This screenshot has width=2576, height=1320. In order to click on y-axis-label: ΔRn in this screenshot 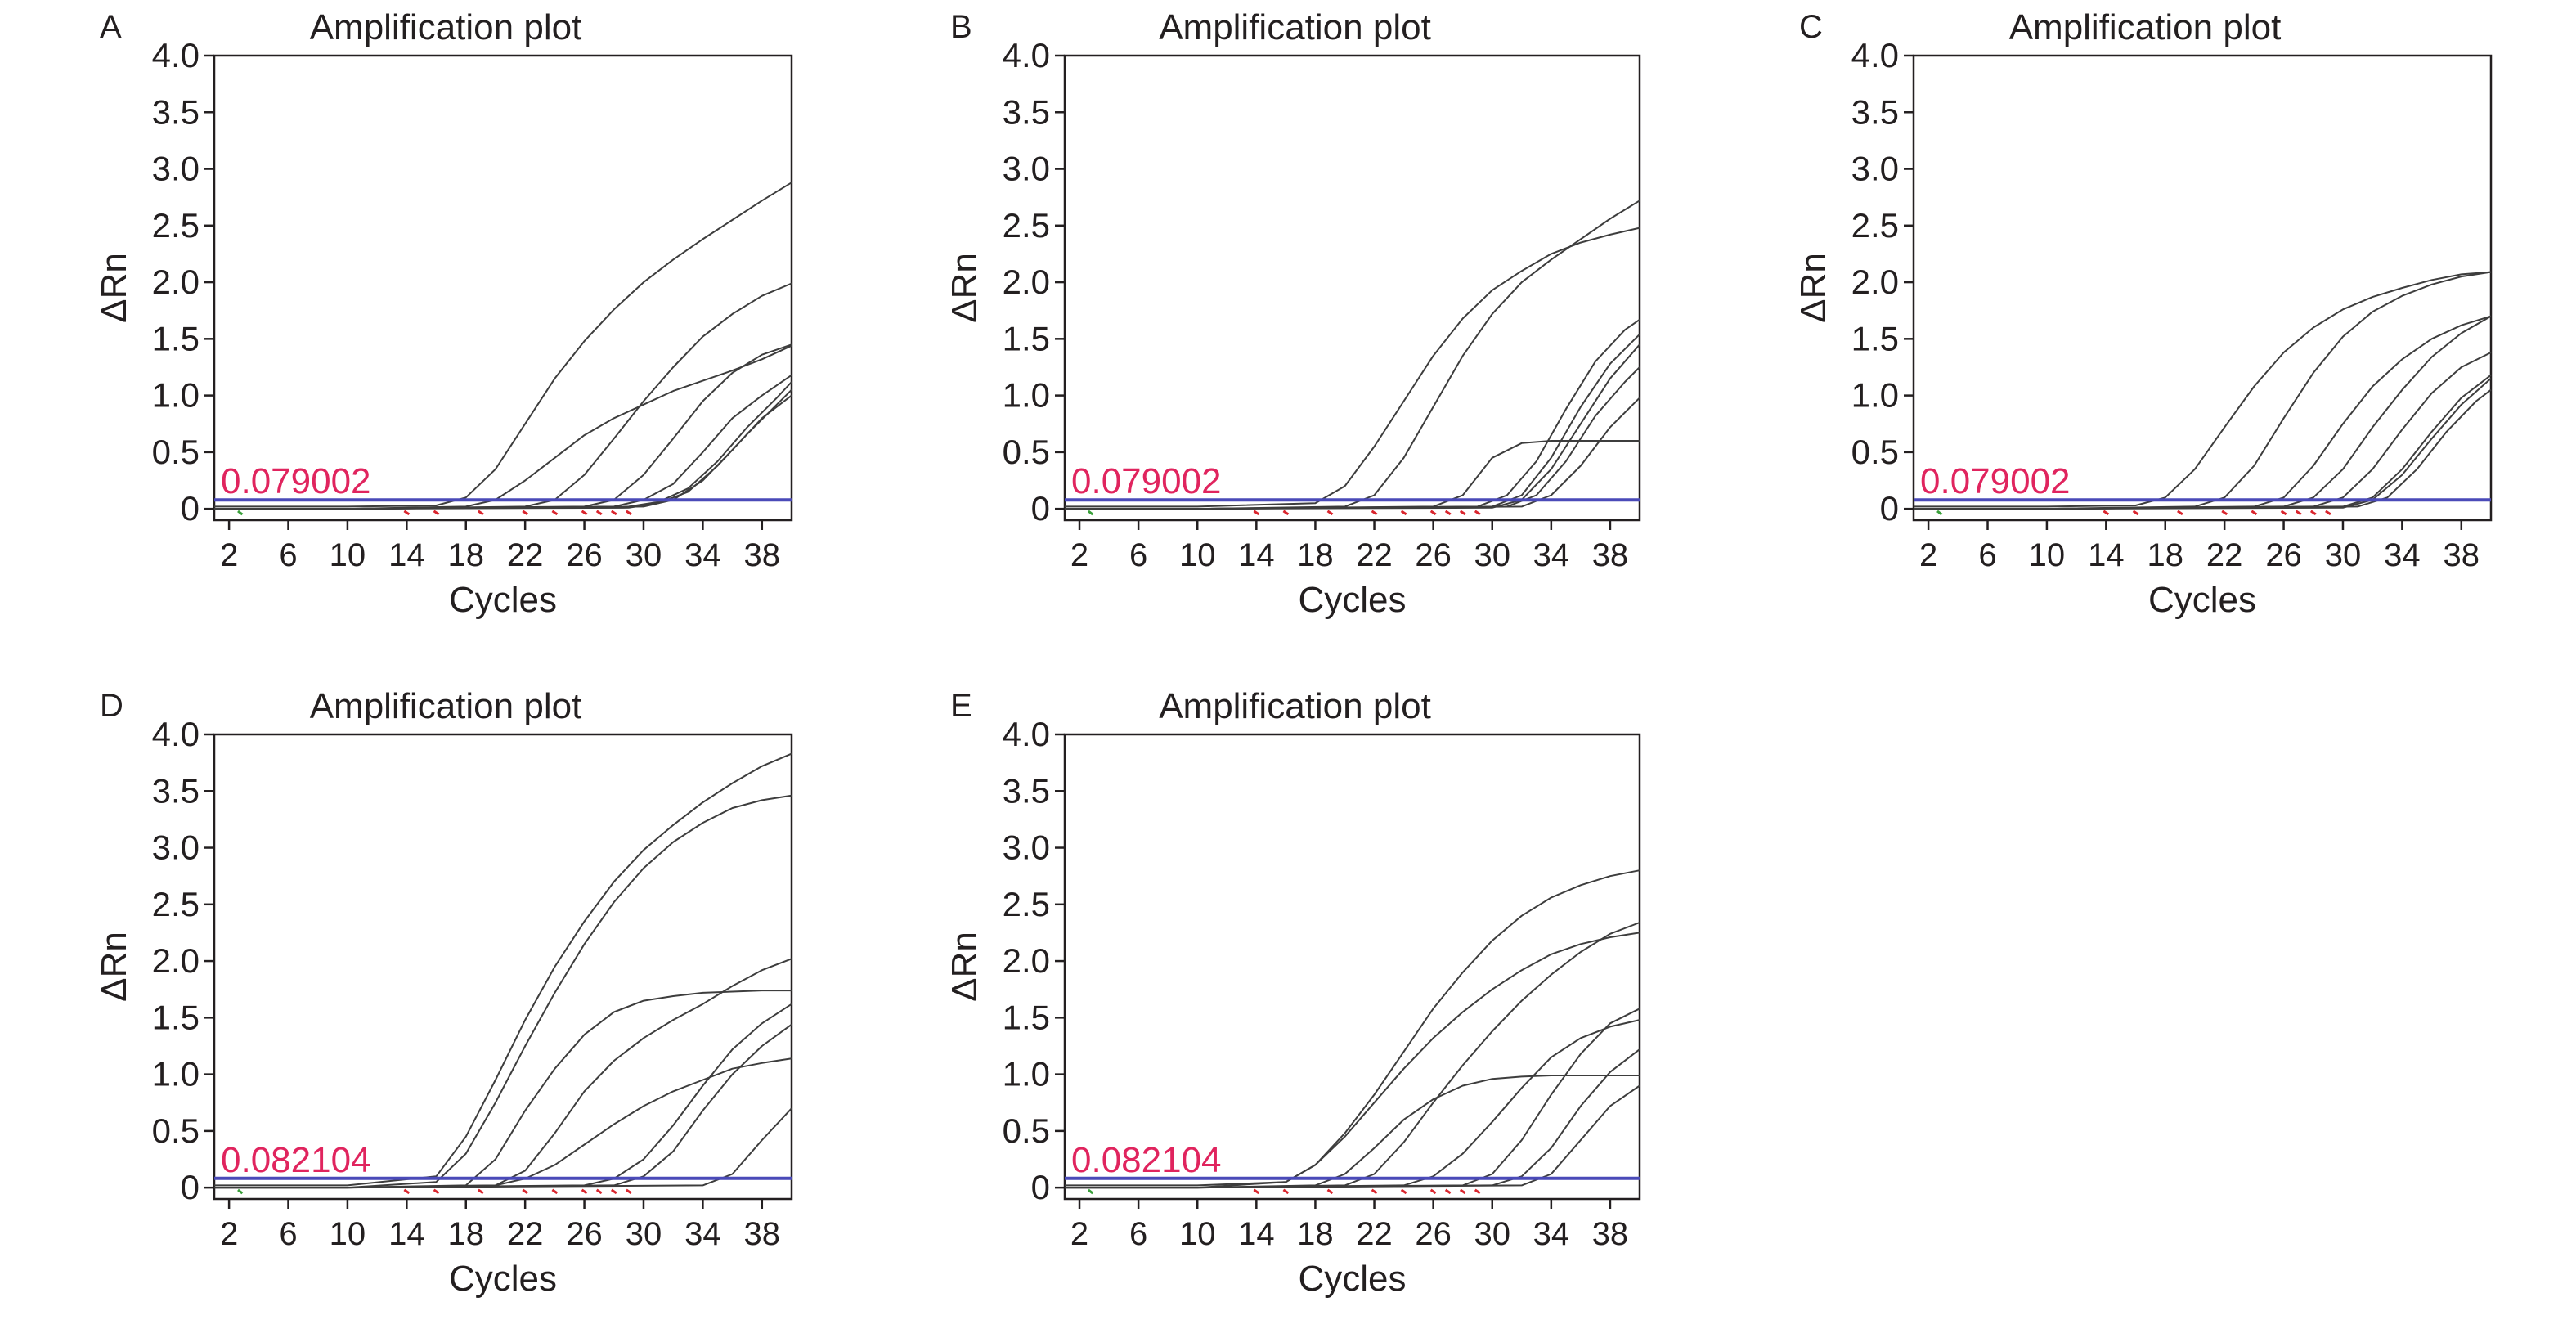, I will do `click(114, 967)`.